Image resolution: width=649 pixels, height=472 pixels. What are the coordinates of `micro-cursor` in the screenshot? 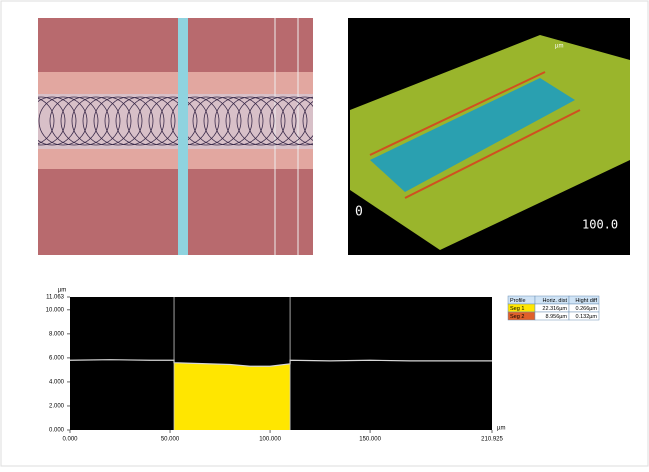 It's located at (183, 136).